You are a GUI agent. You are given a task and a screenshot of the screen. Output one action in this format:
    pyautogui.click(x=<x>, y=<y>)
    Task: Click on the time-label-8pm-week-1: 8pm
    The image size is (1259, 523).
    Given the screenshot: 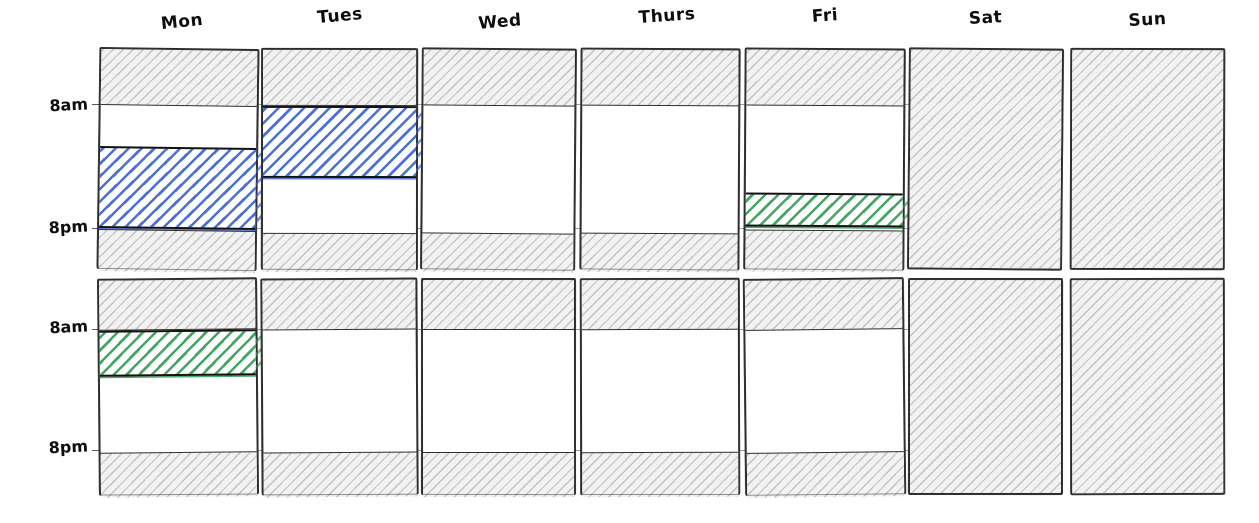 What is the action you would take?
    pyautogui.click(x=68, y=227)
    